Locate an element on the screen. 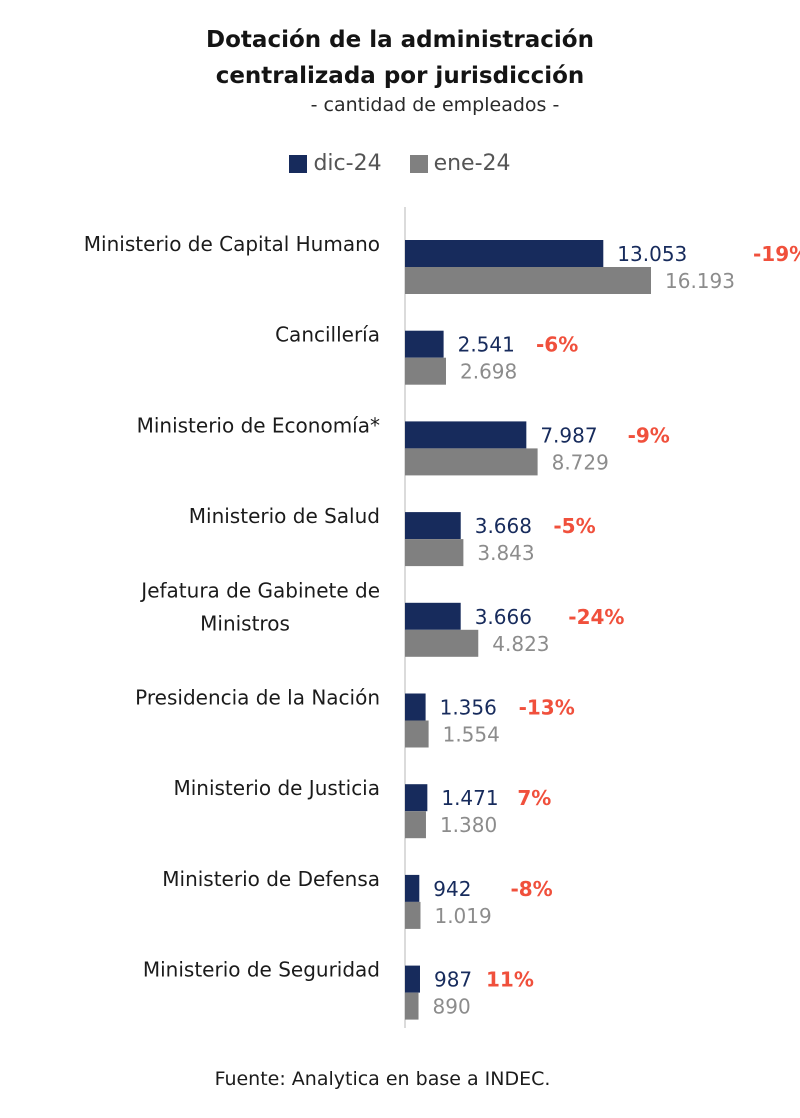  category-label-cat-5: Presidencia de la Nación is located at coordinates (257, 698).